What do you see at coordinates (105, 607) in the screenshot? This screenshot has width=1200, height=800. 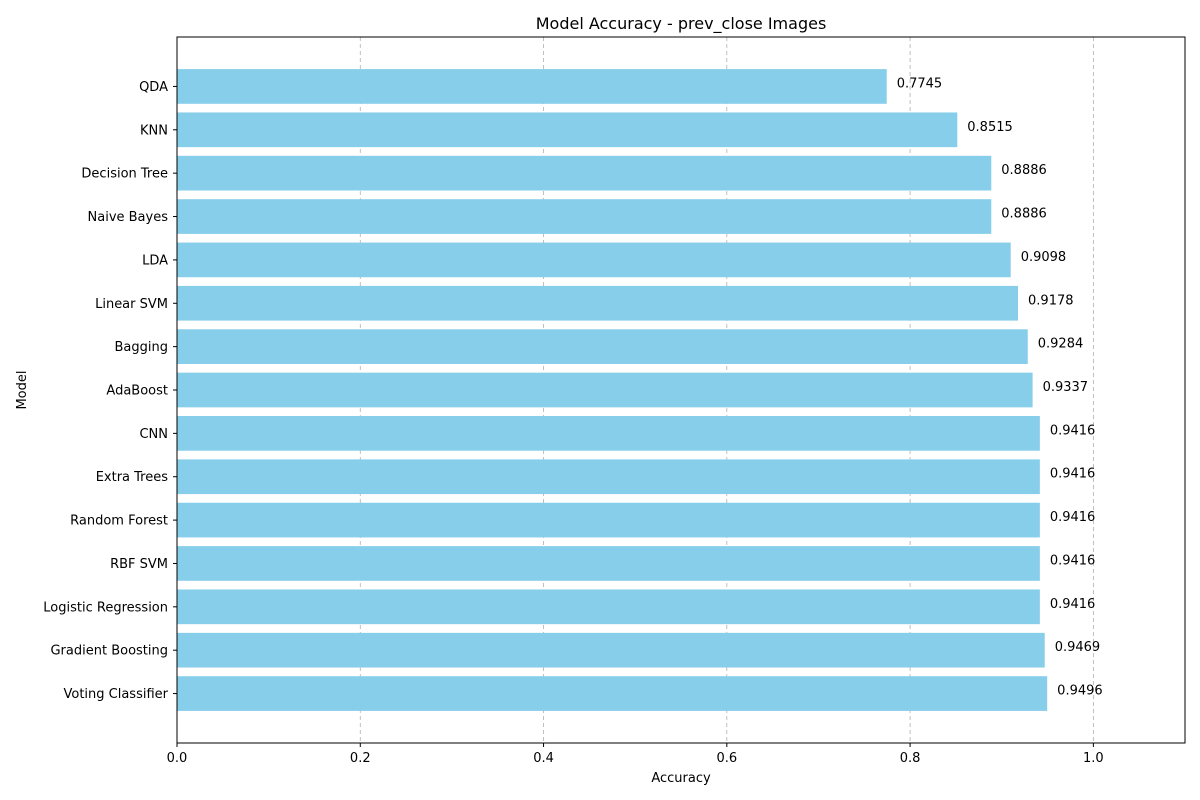 I see `y-tick-label: Logistic Regression` at bounding box center [105, 607].